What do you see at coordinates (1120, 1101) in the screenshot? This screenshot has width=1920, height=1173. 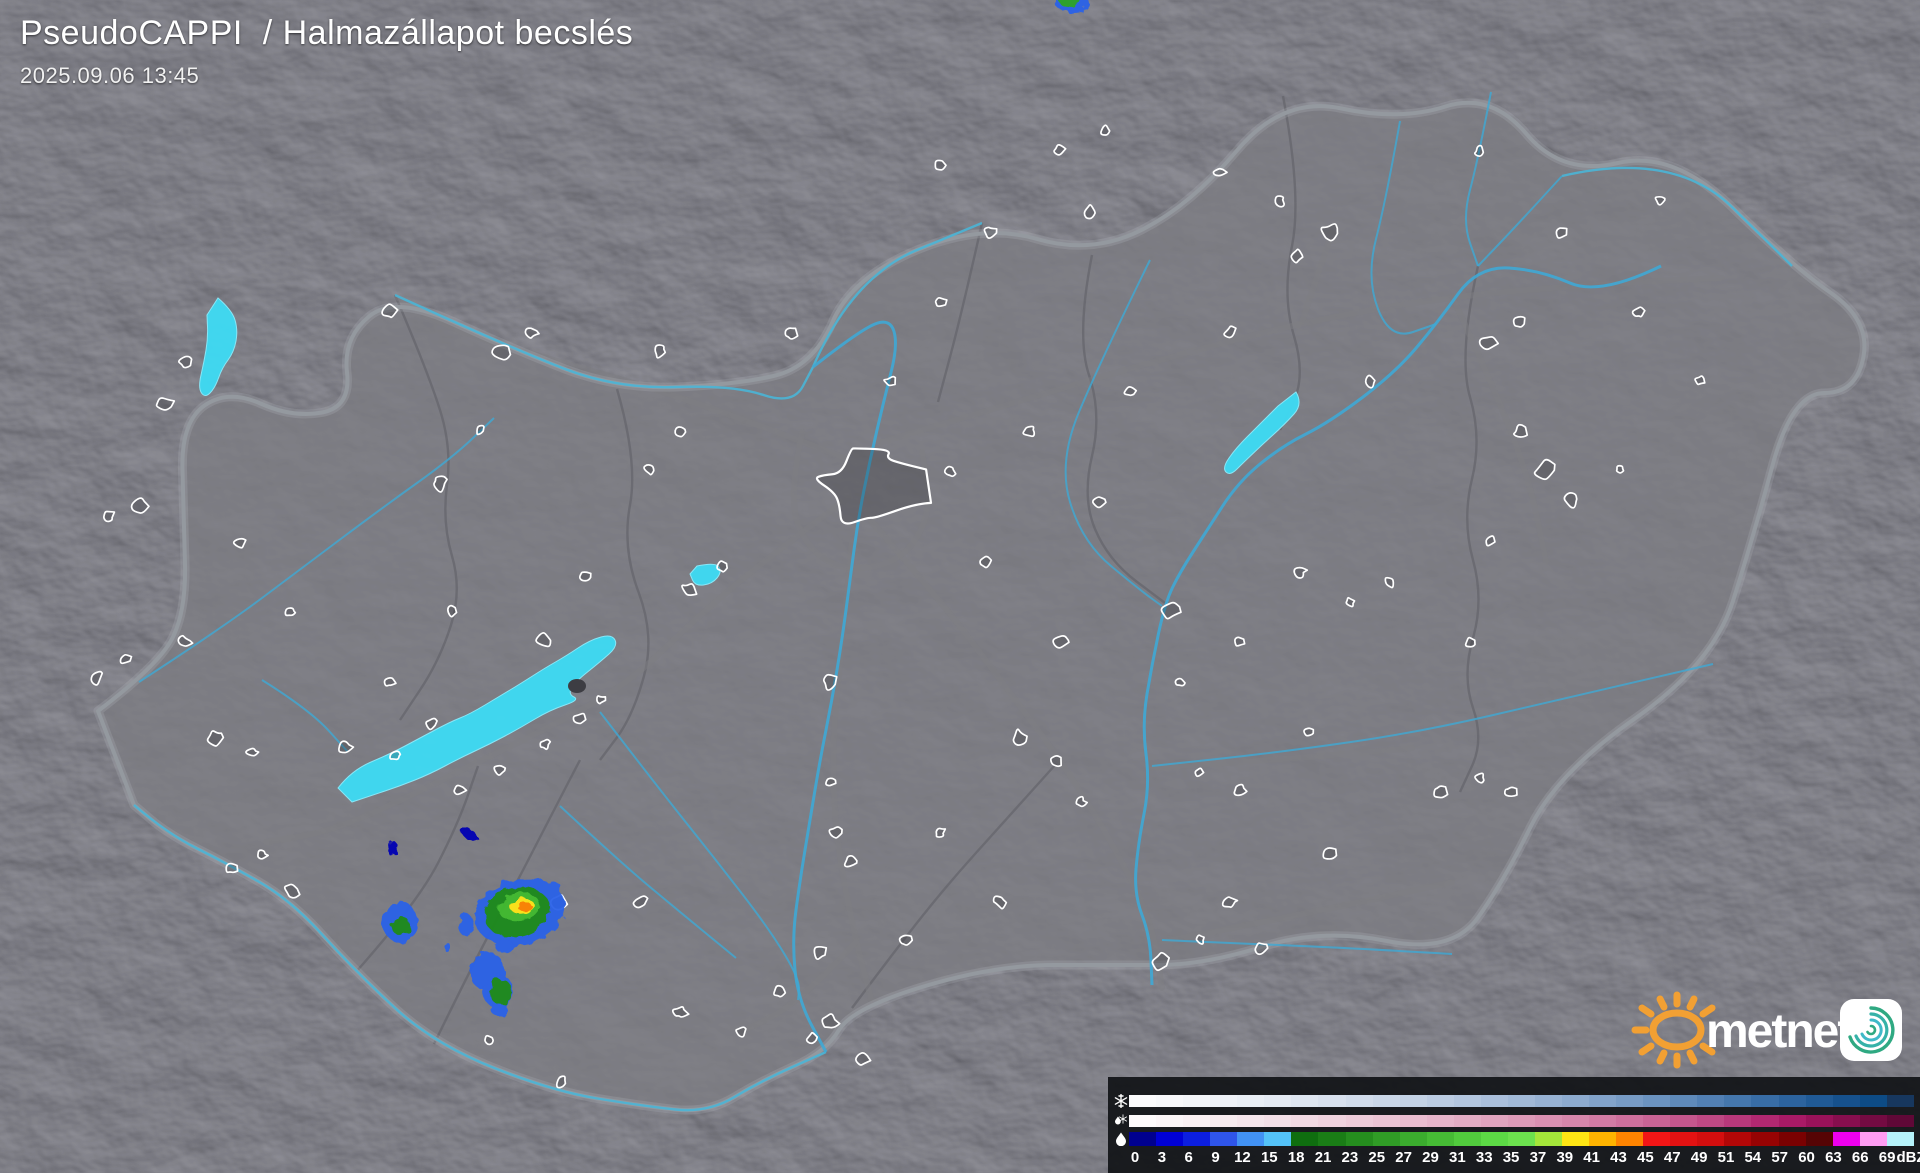 I see `snowflake-icon` at bounding box center [1120, 1101].